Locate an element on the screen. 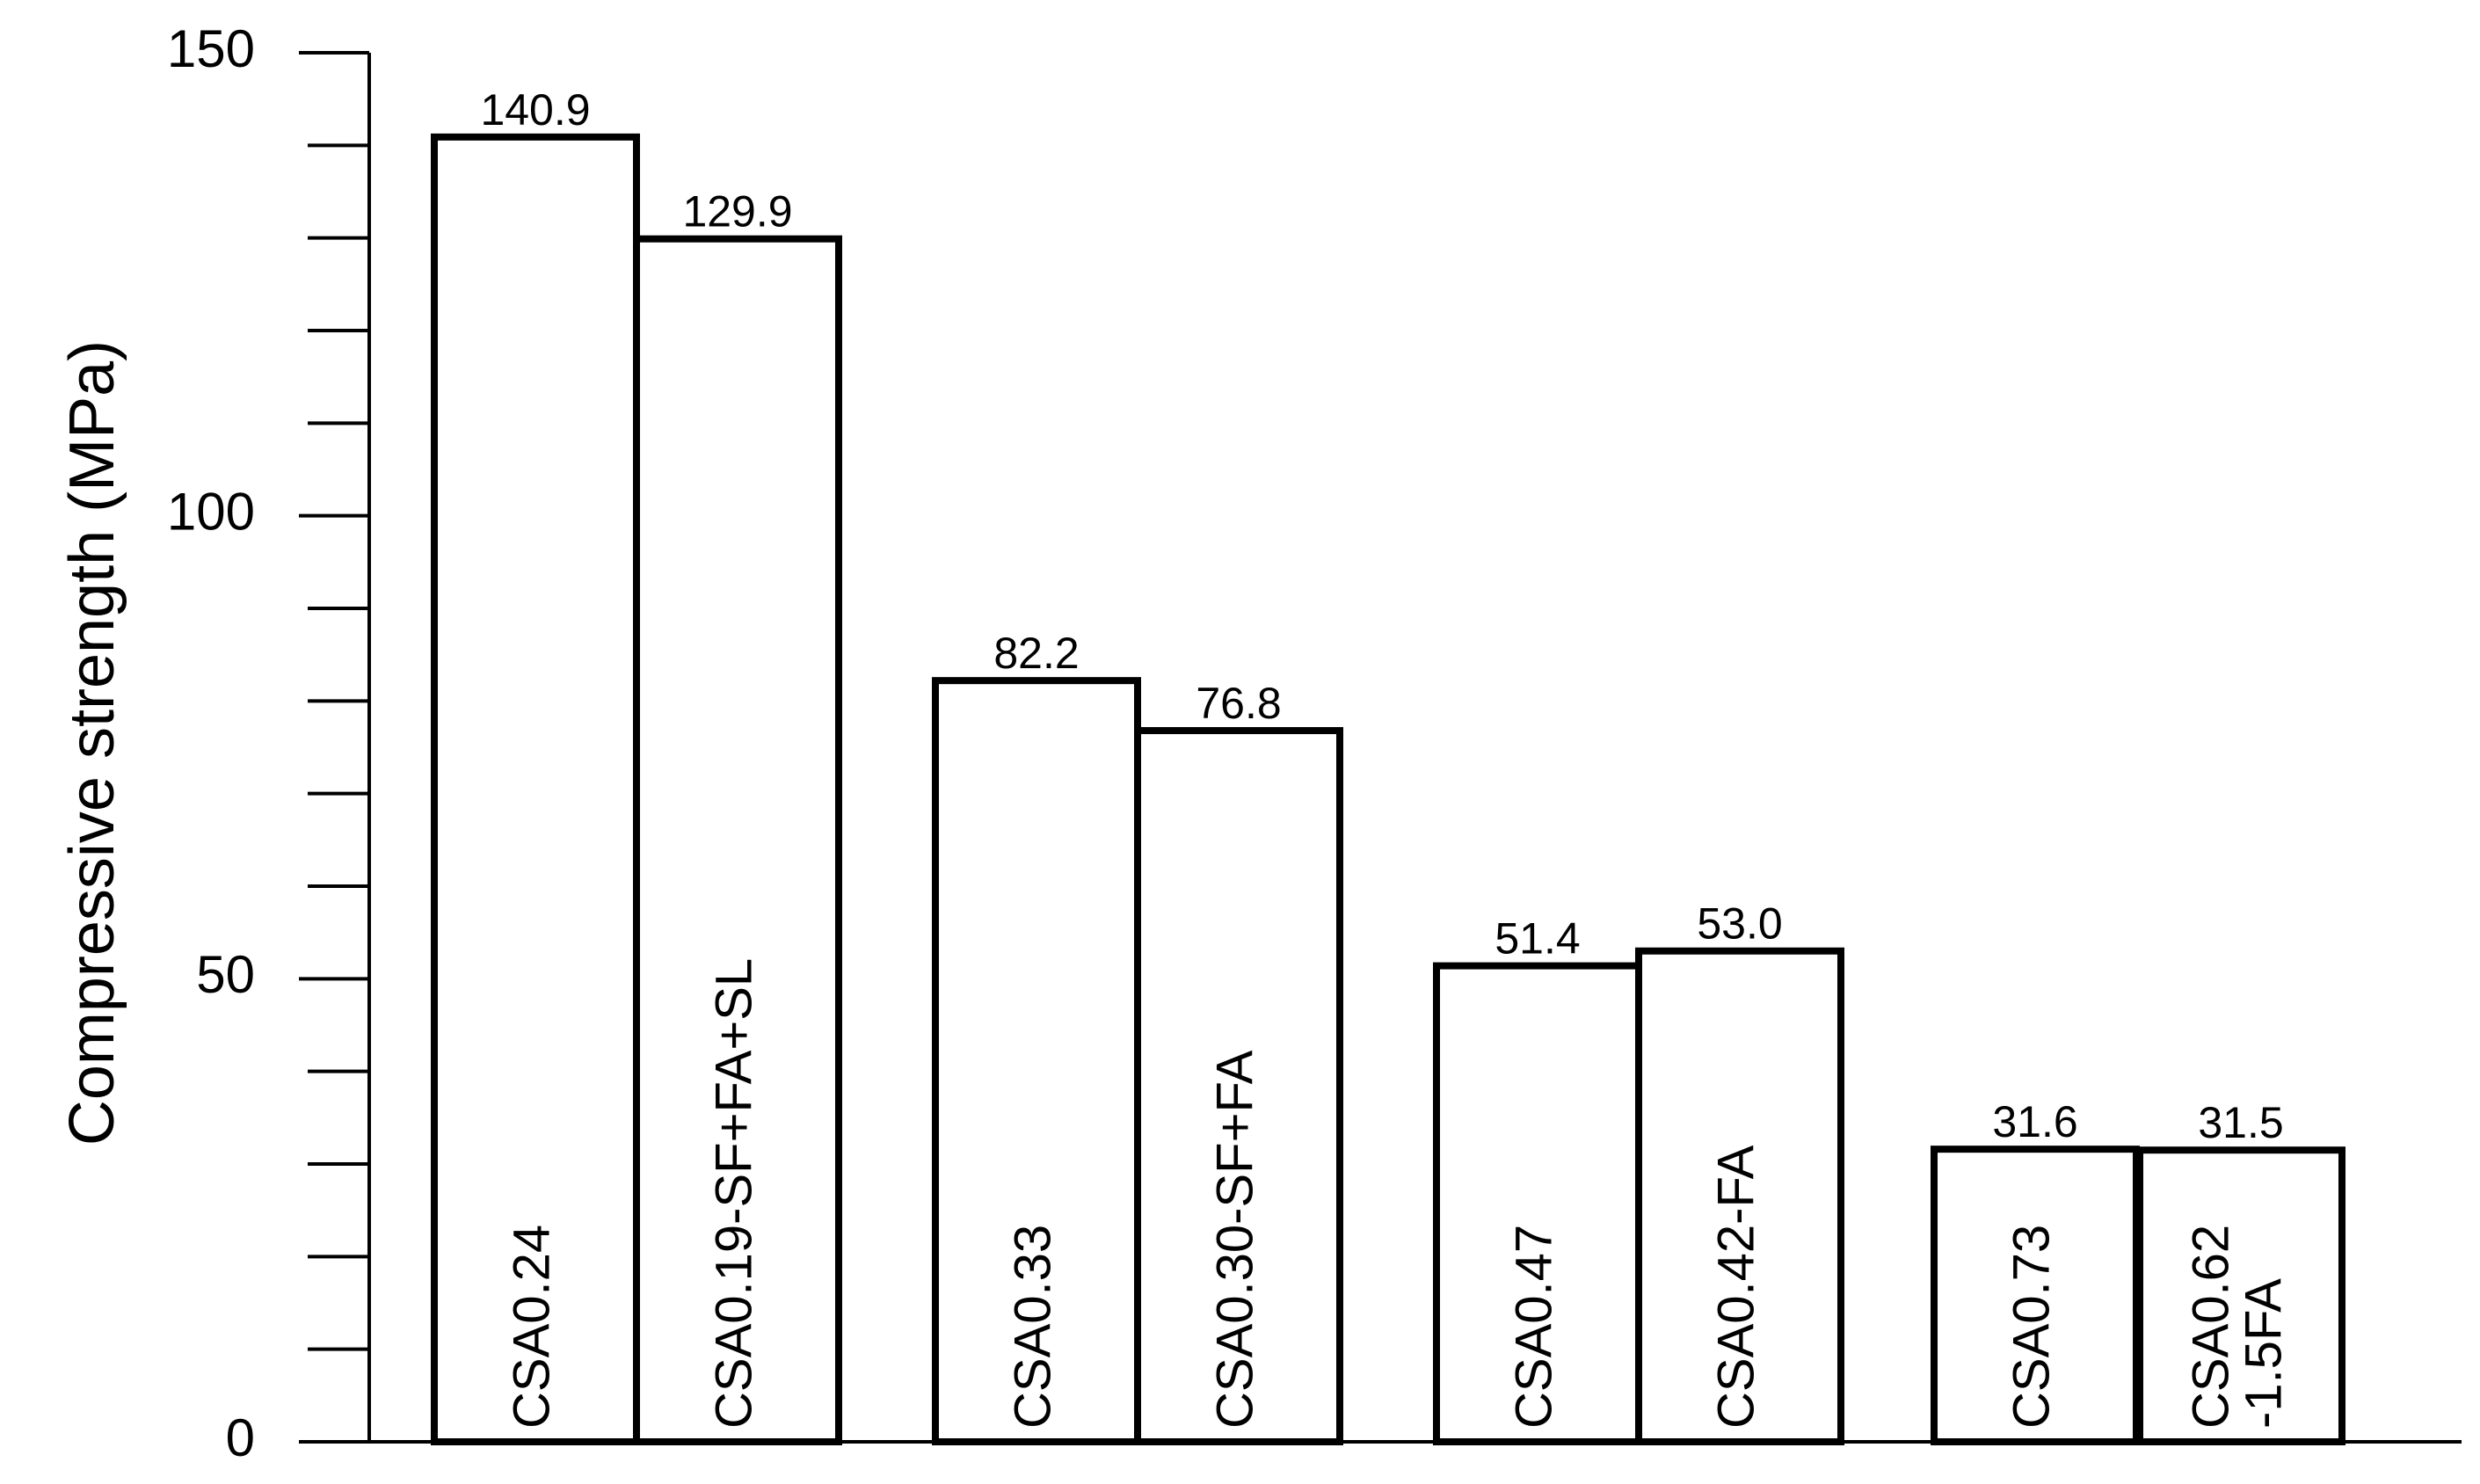 The width and height of the screenshot is (2480, 1484). y-tick-label: 100 is located at coordinates (211, 513).